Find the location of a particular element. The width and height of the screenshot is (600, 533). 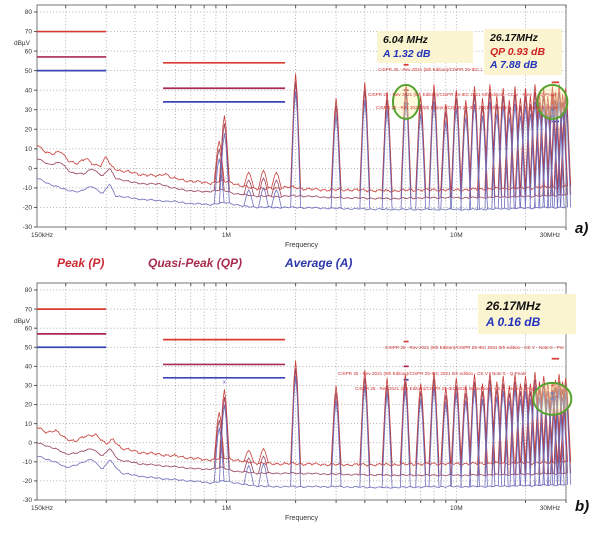

legend-peak: Peak (P) is located at coordinates (81, 263).